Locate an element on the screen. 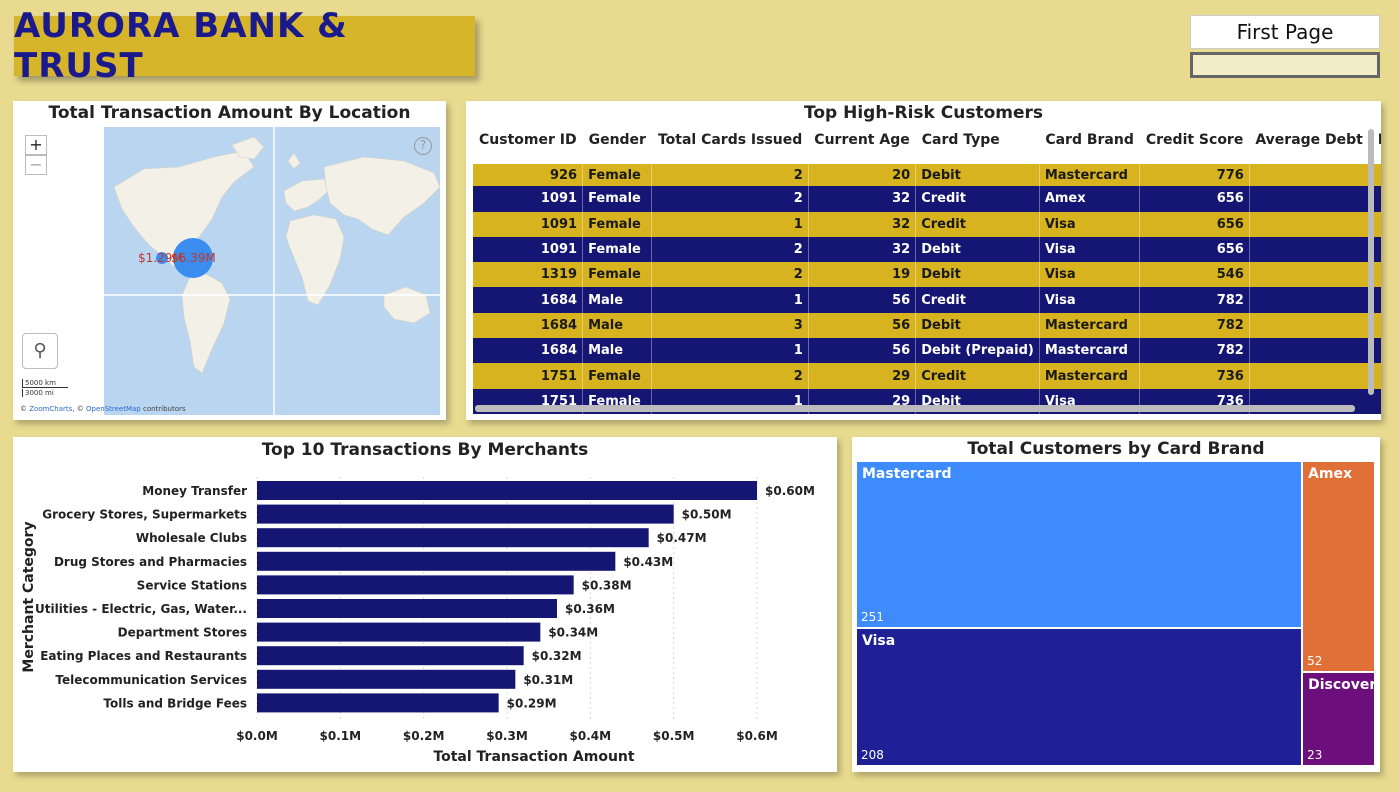 This screenshot has width=1399, height=792. table-row: 1091Female132CreditVisa6564.68 is located at coordinates (927, 224).